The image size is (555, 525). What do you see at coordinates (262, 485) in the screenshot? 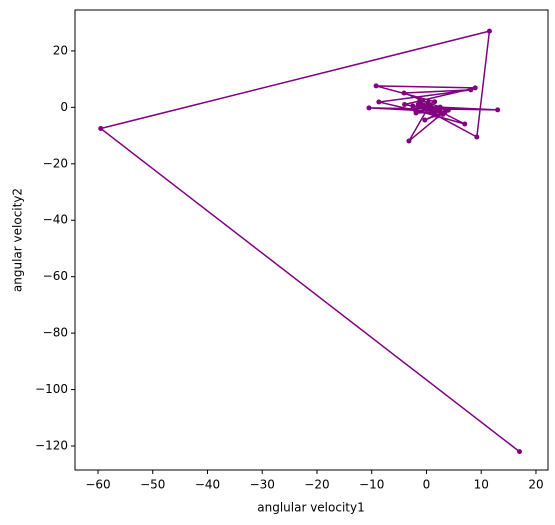
I see `x-tick-label: −30` at bounding box center [262, 485].